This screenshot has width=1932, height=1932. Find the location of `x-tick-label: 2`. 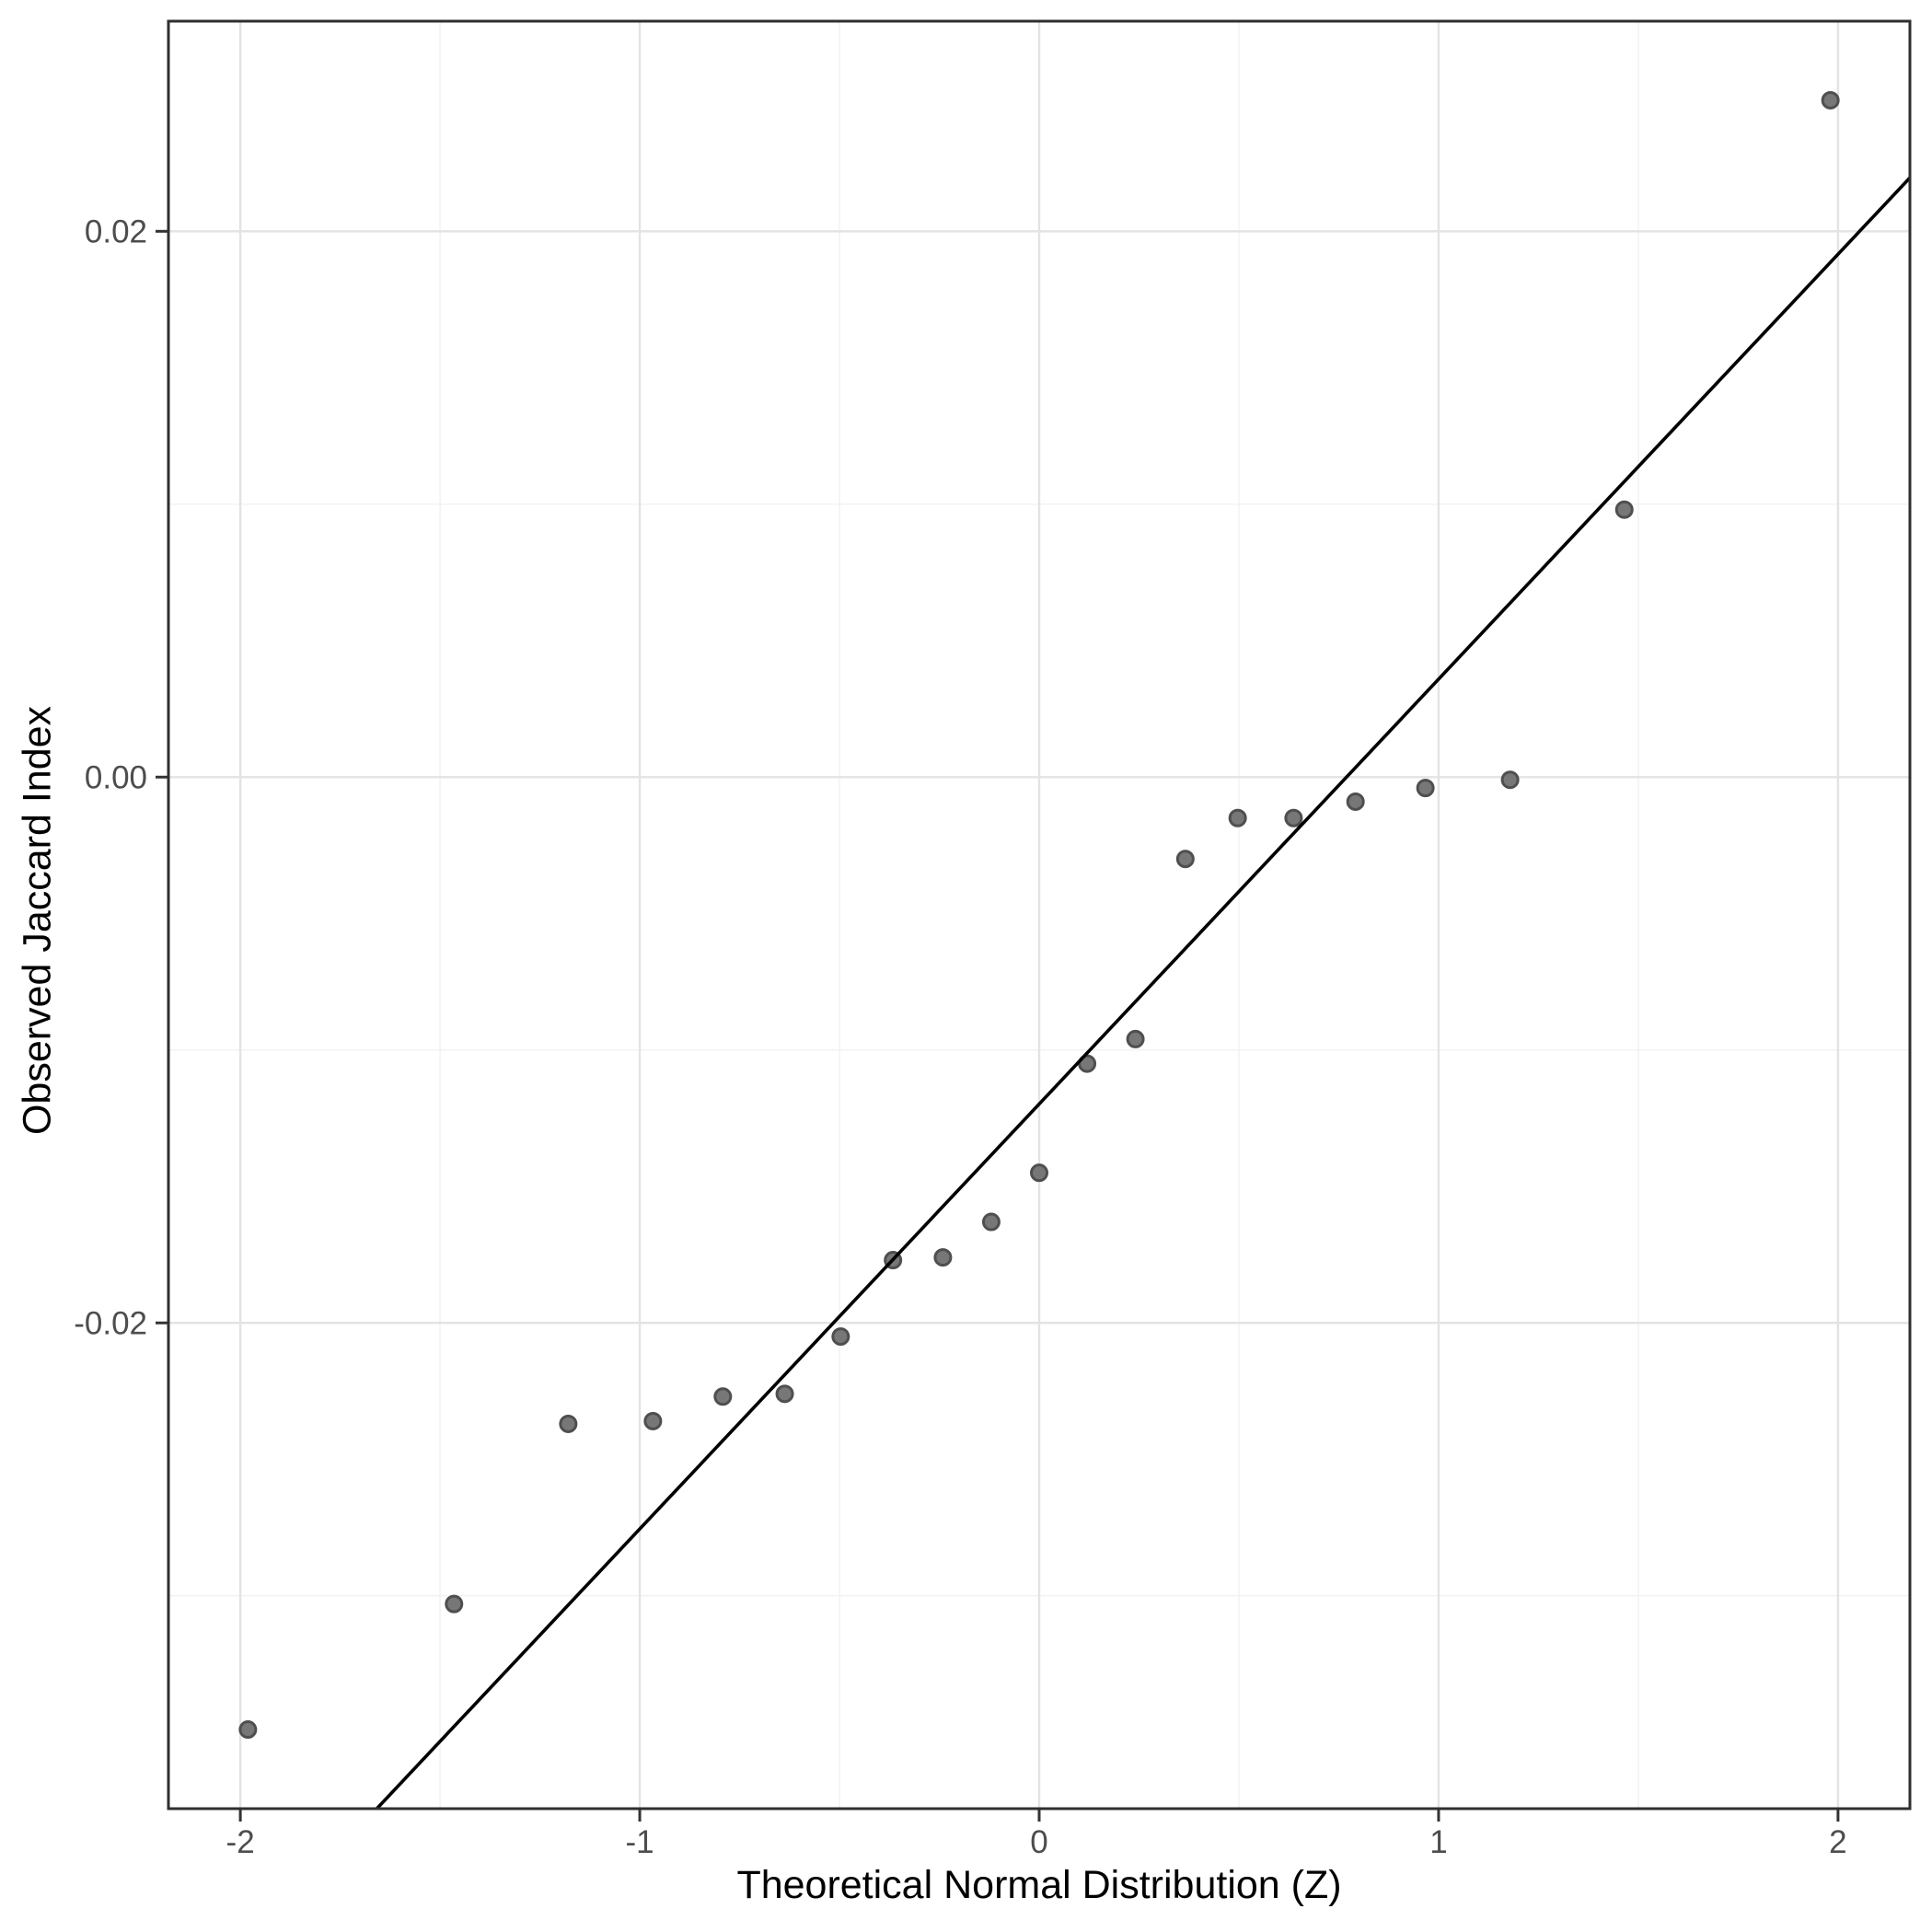

x-tick-label: 2 is located at coordinates (1838, 1842).